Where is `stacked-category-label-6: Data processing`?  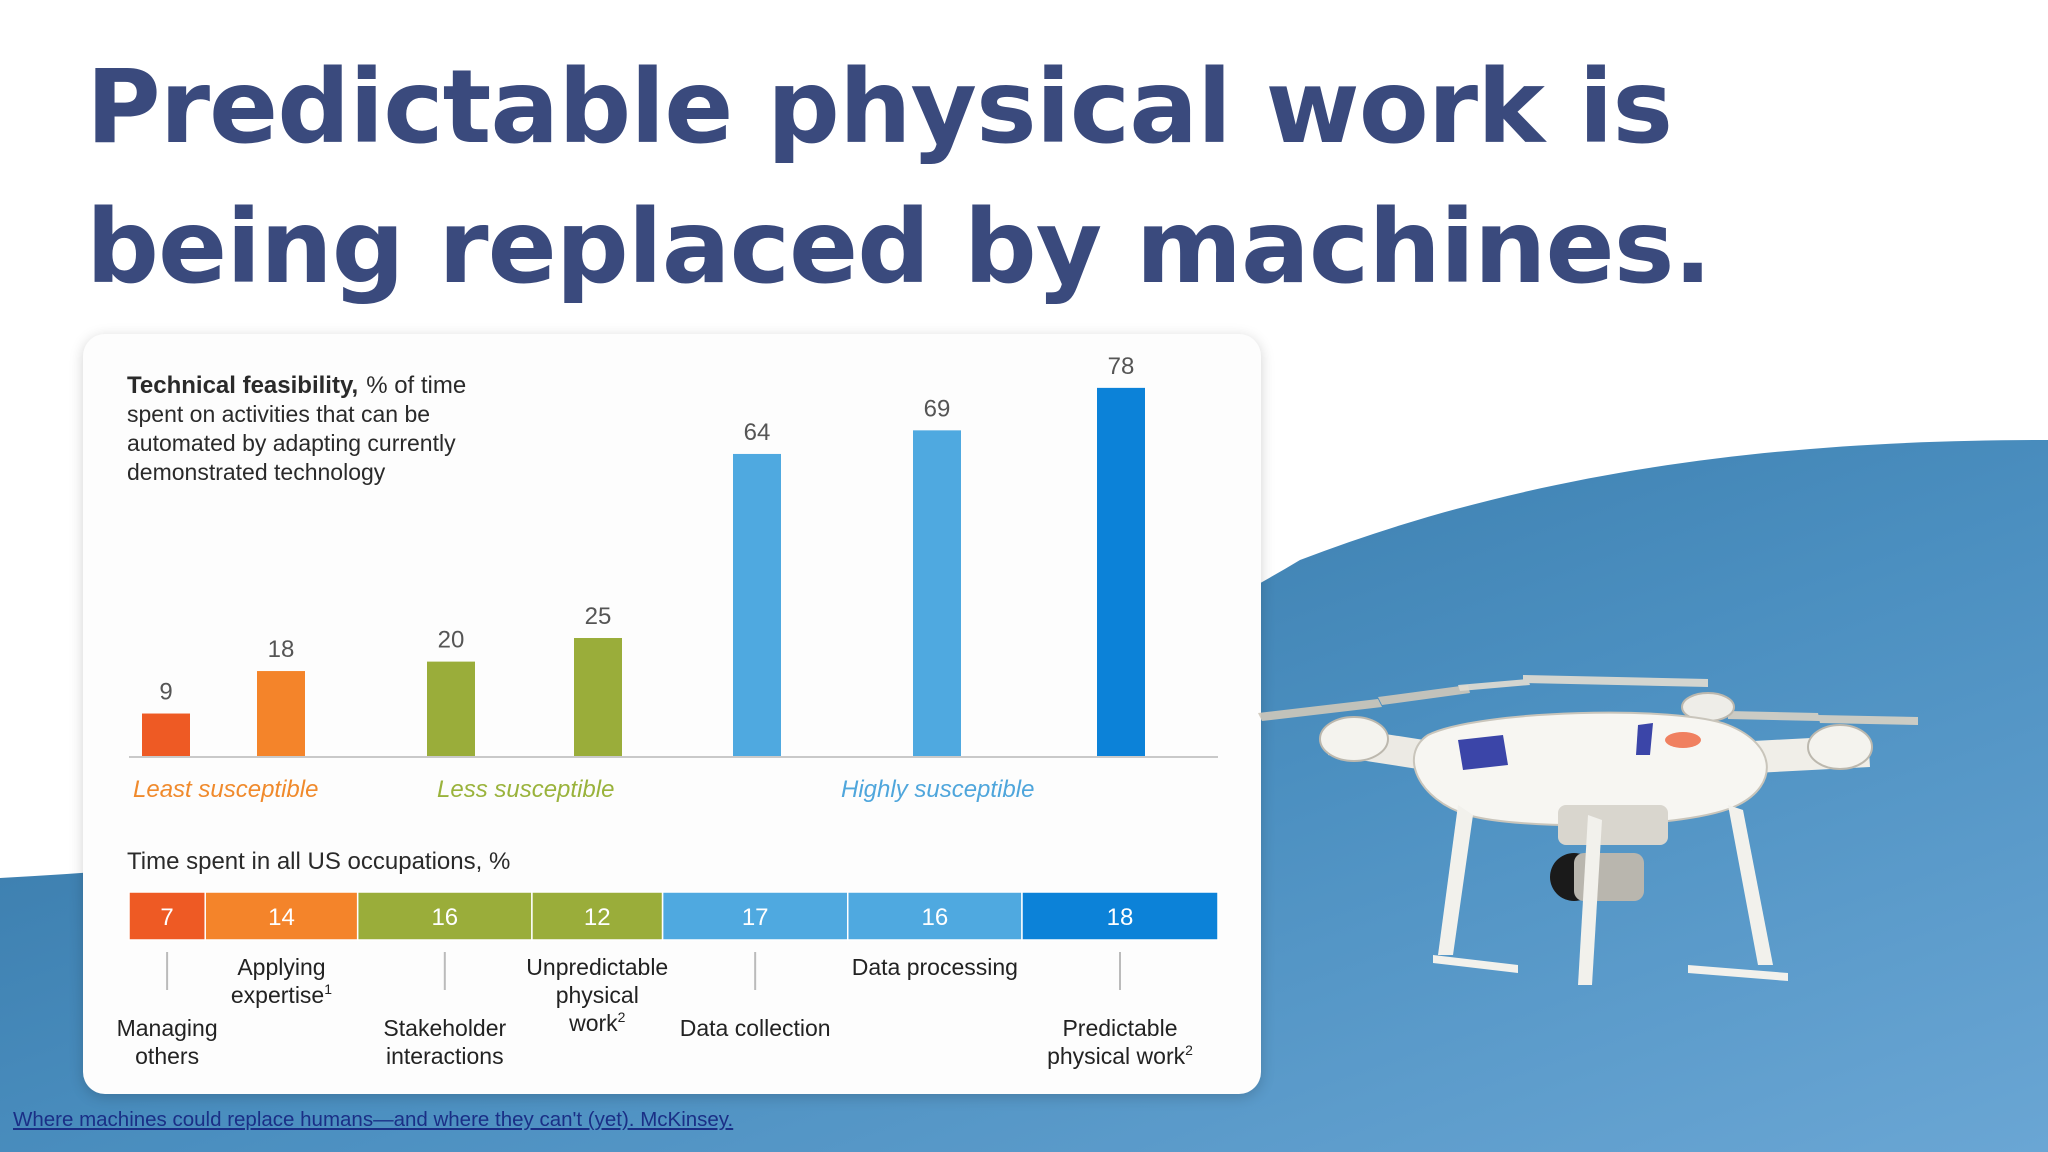
stacked-category-label-6: Data processing is located at coordinates (935, 967).